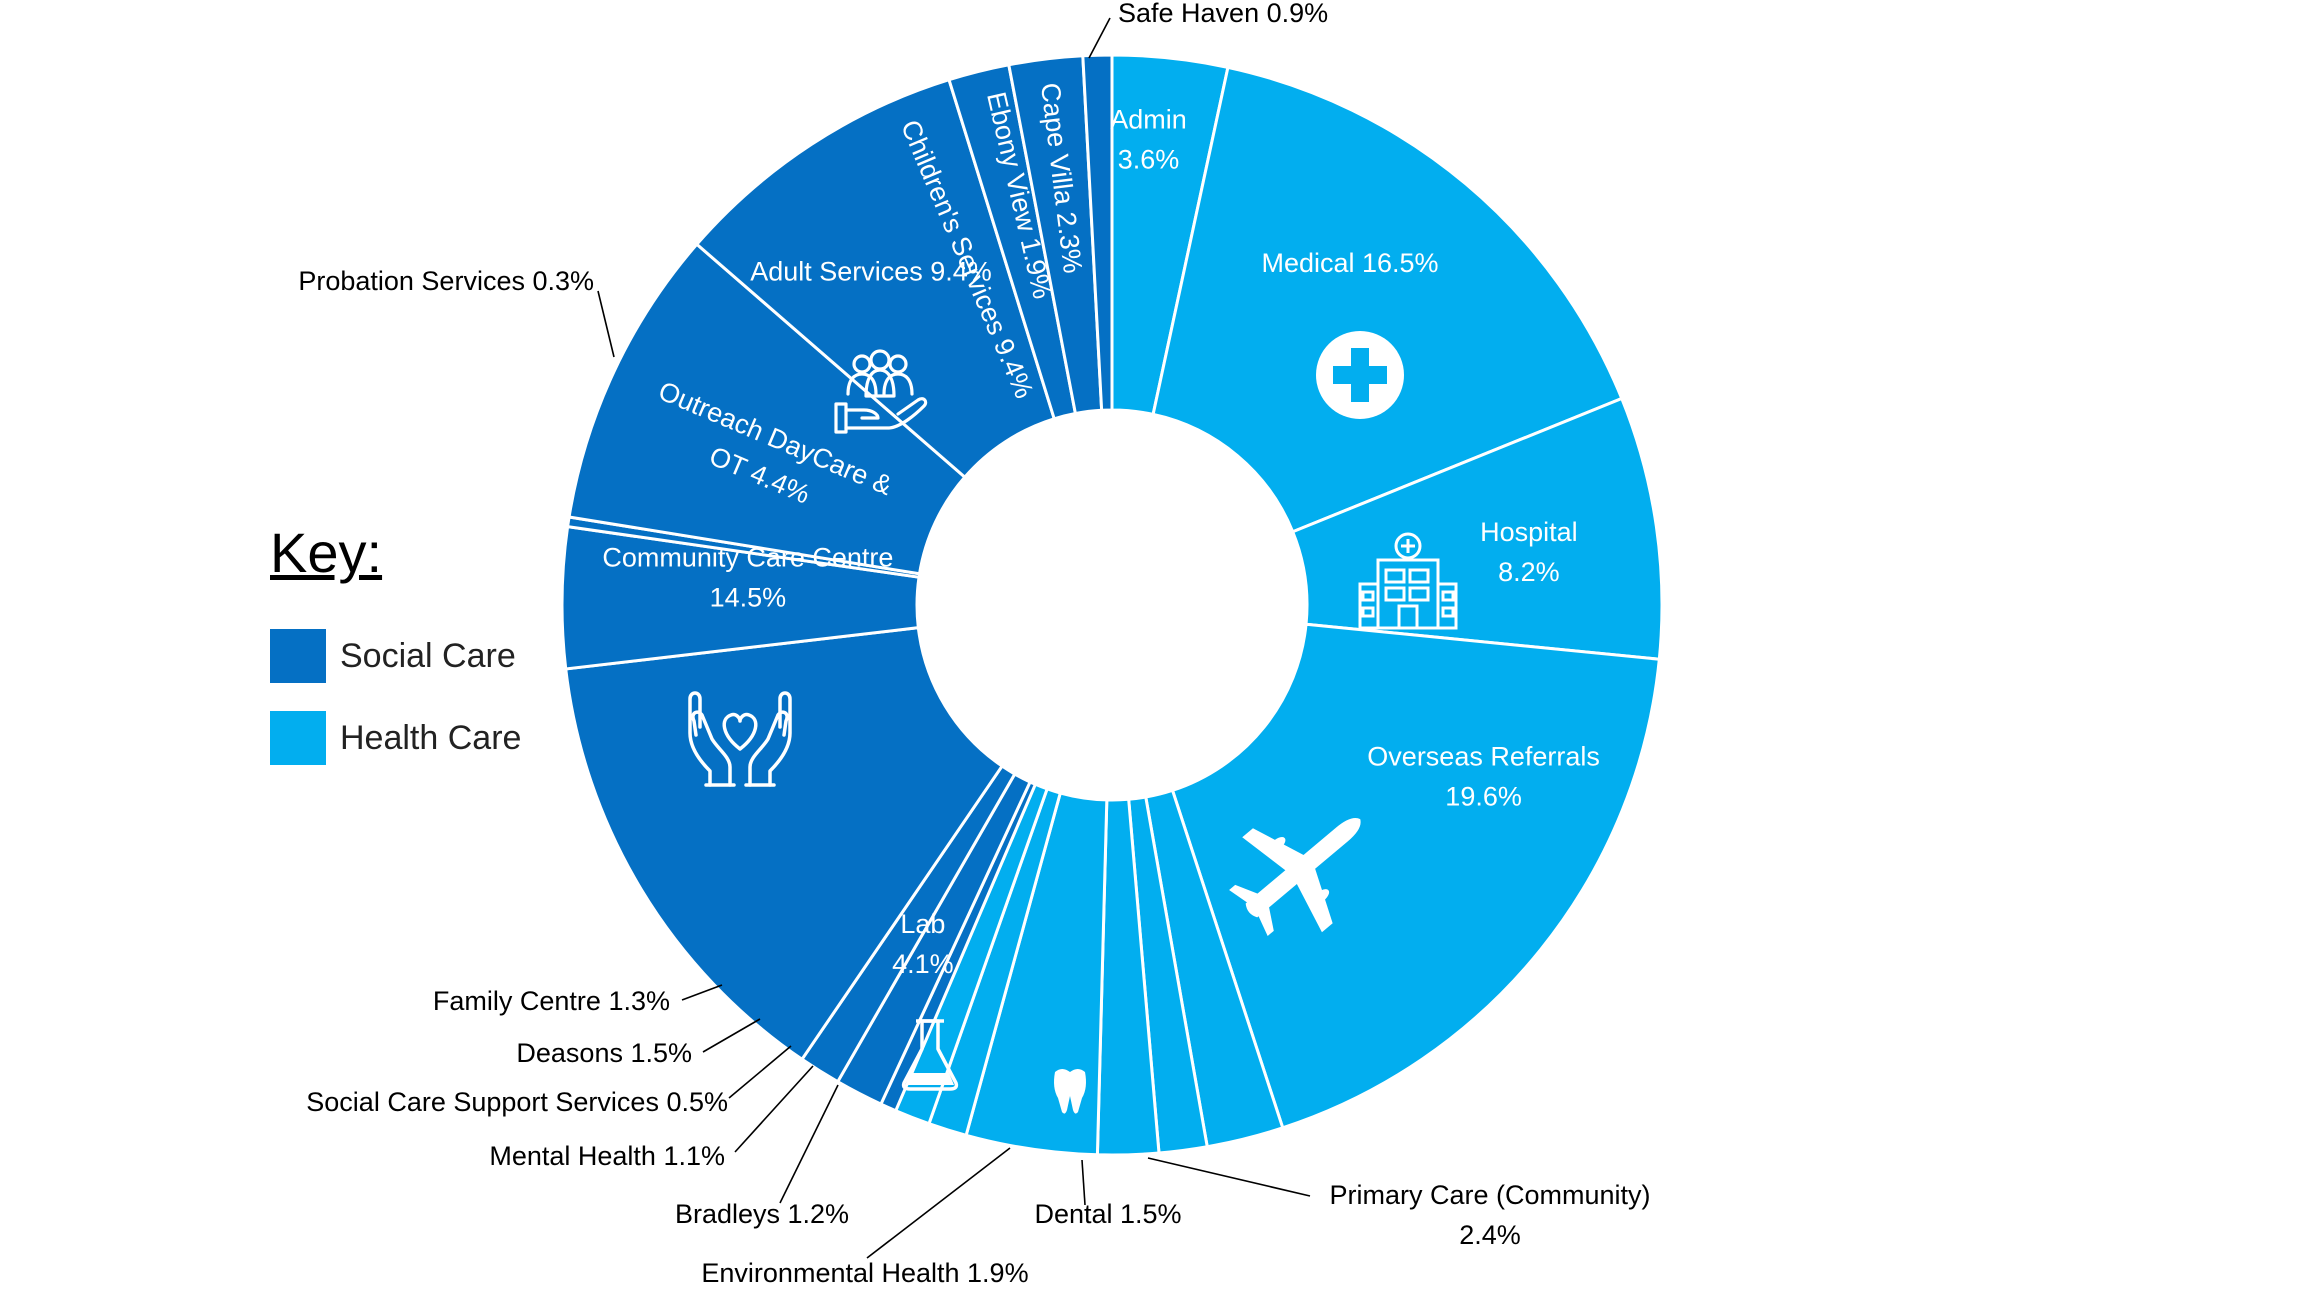  Describe the element at coordinates (1483, 796) in the screenshot. I see `slice-label-overseas-referrals-line-2: 19.6%` at that location.